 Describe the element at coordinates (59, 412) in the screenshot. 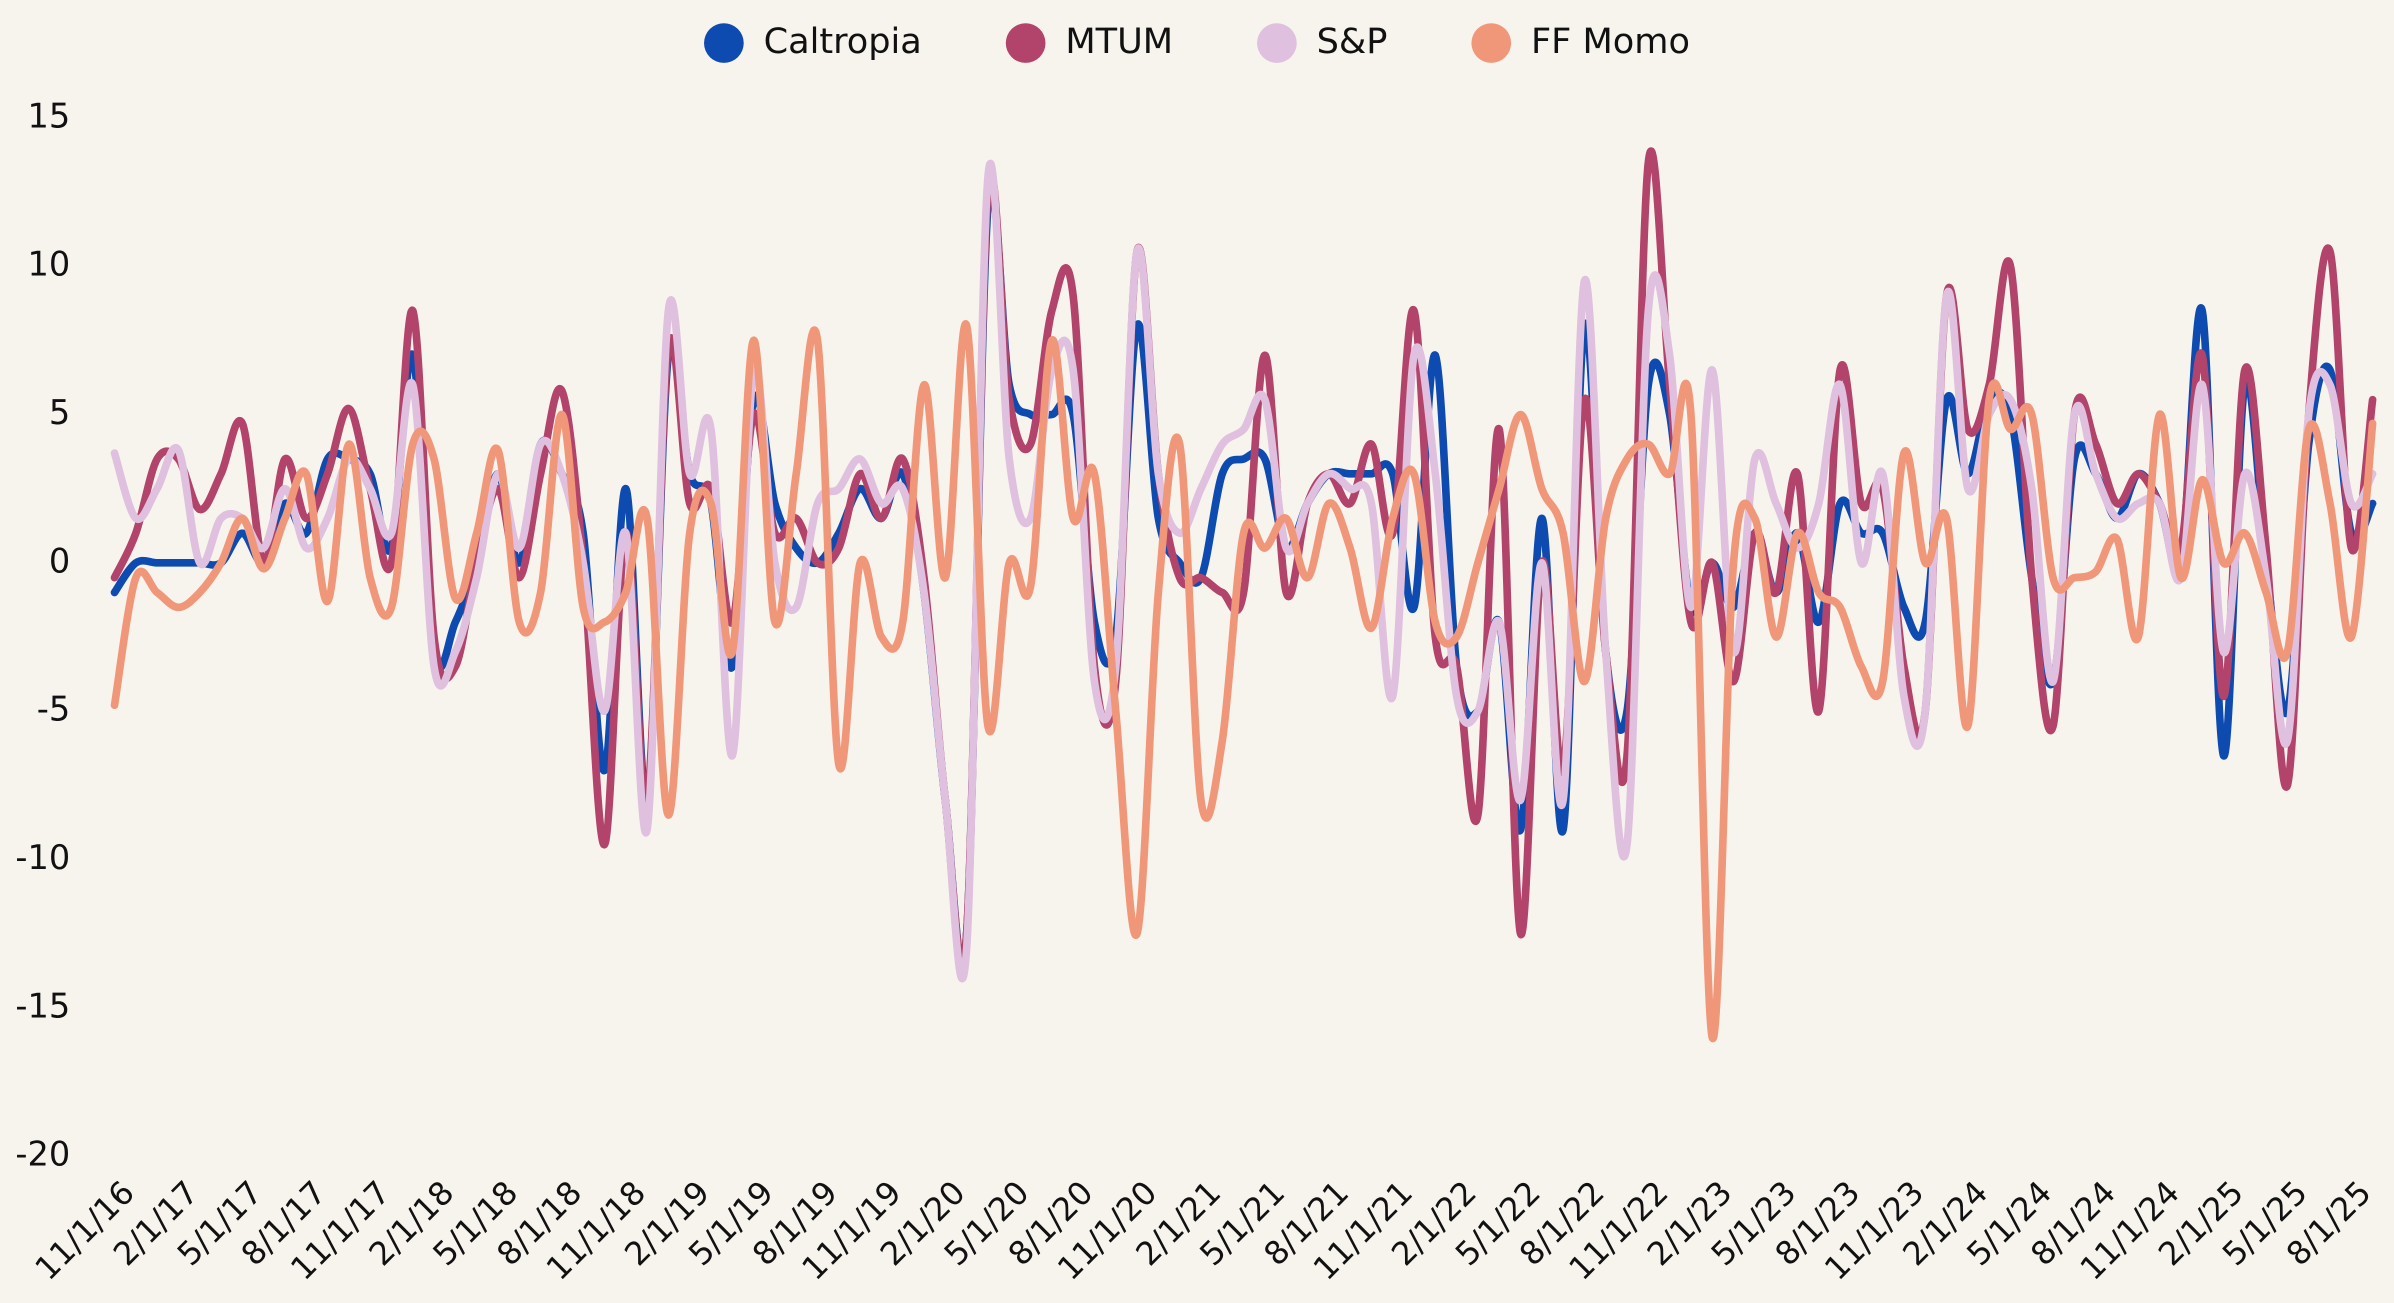

I see `y-tick-label: 5` at that location.